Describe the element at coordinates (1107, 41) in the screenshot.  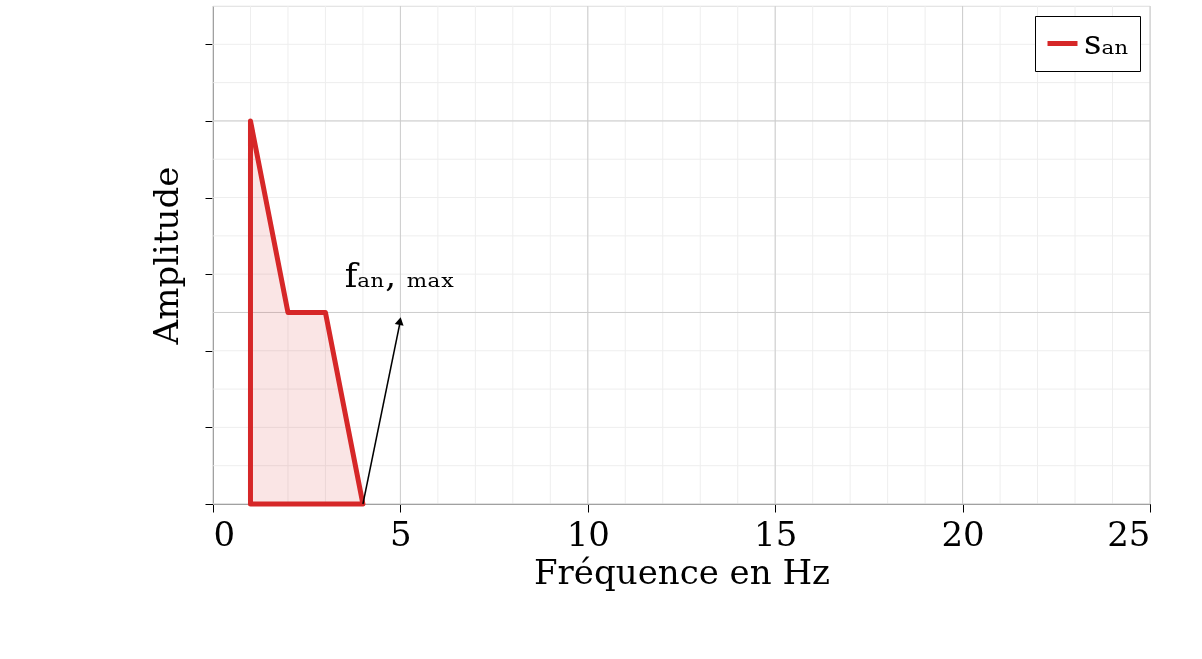
I see `legend-label: sₐₙ` at that location.